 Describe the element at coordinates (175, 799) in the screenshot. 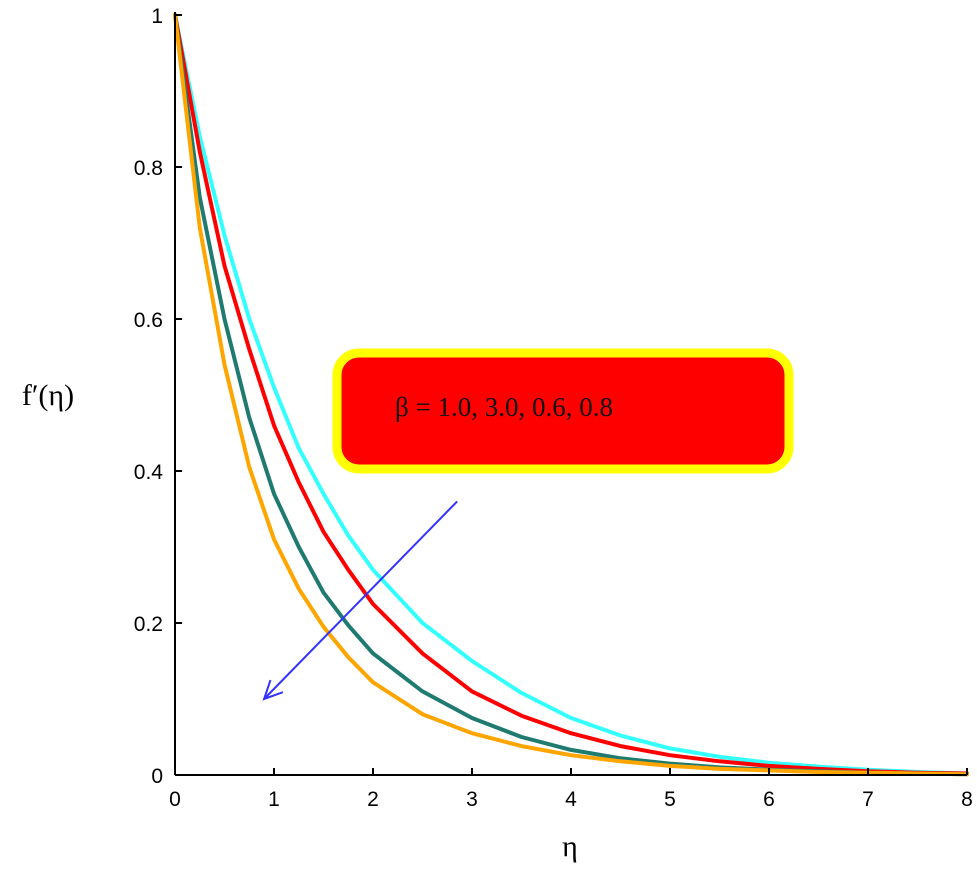

I see `x-tick-label: 0` at that location.